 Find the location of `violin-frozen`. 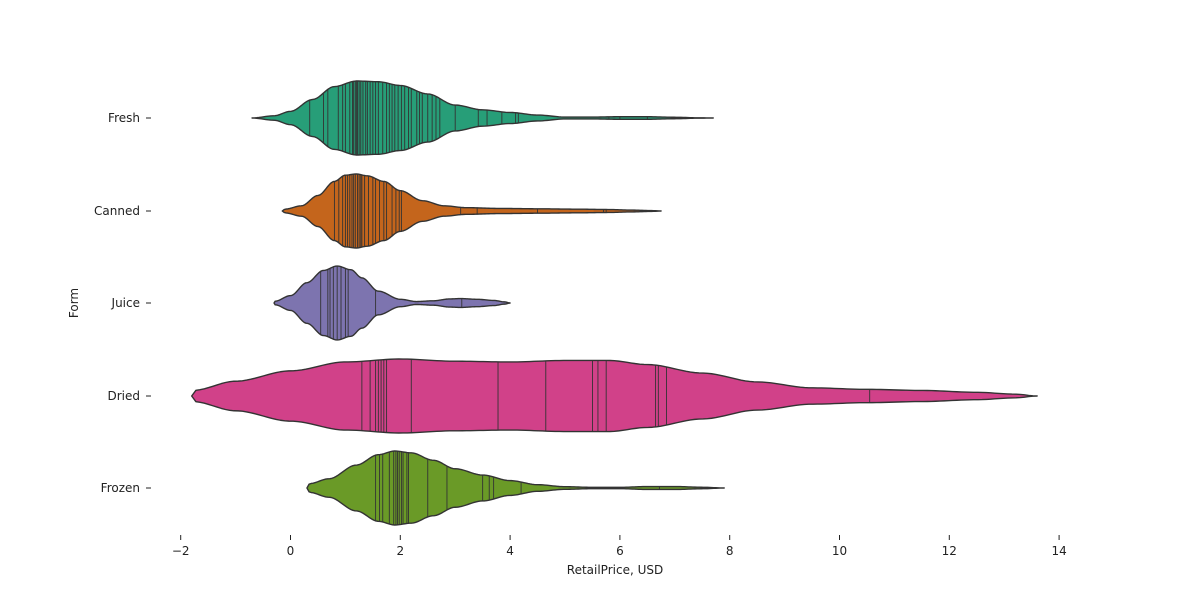

violin-frozen is located at coordinates (515, 488).